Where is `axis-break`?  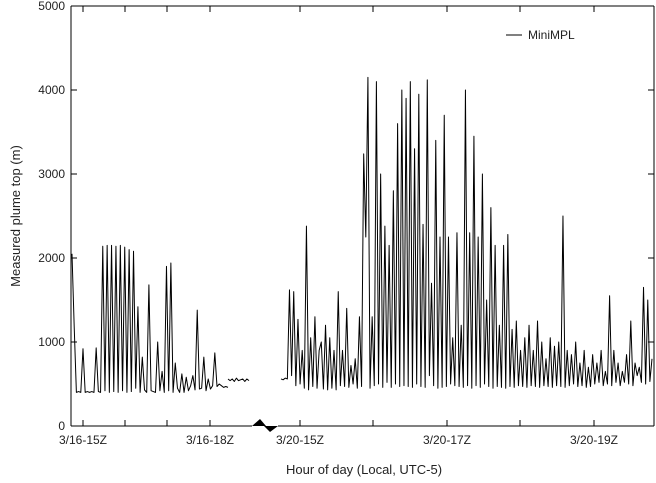 axis-break is located at coordinates (265, 425).